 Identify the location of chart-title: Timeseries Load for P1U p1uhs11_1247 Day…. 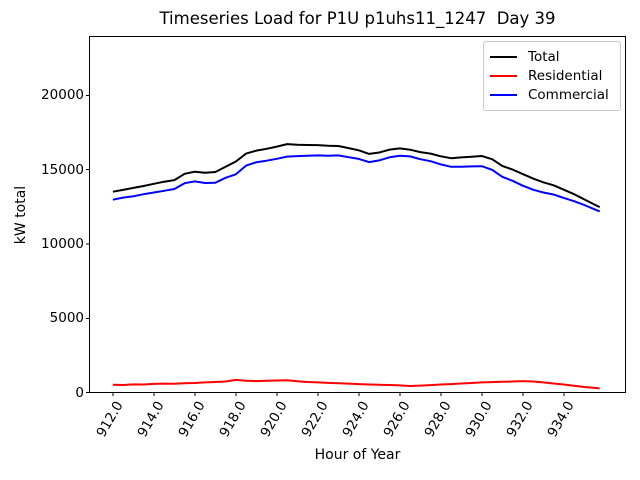
(357, 18).